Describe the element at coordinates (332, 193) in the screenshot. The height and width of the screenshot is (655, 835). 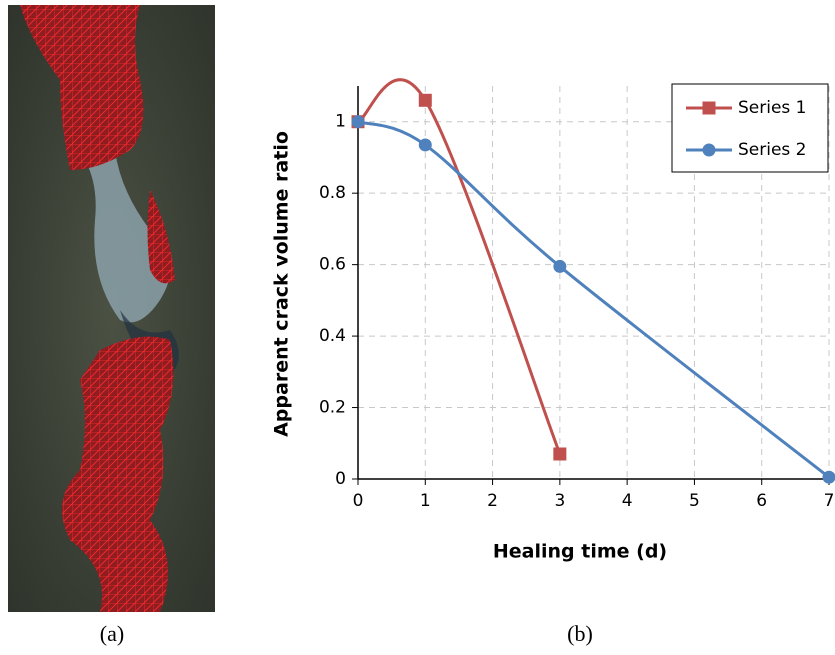
I see `y-tick-label: 0.8` at that location.